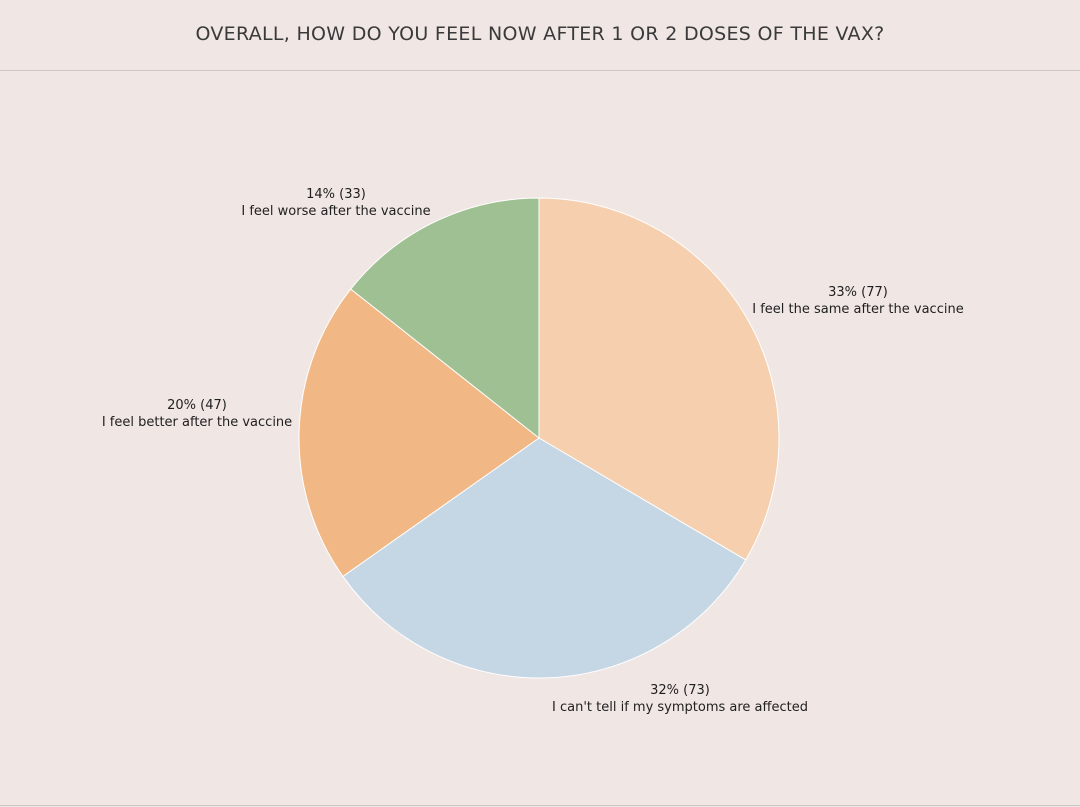 The width and height of the screenshot is (1080, 807). I want to click on bottom-divider, so click(540, 805).